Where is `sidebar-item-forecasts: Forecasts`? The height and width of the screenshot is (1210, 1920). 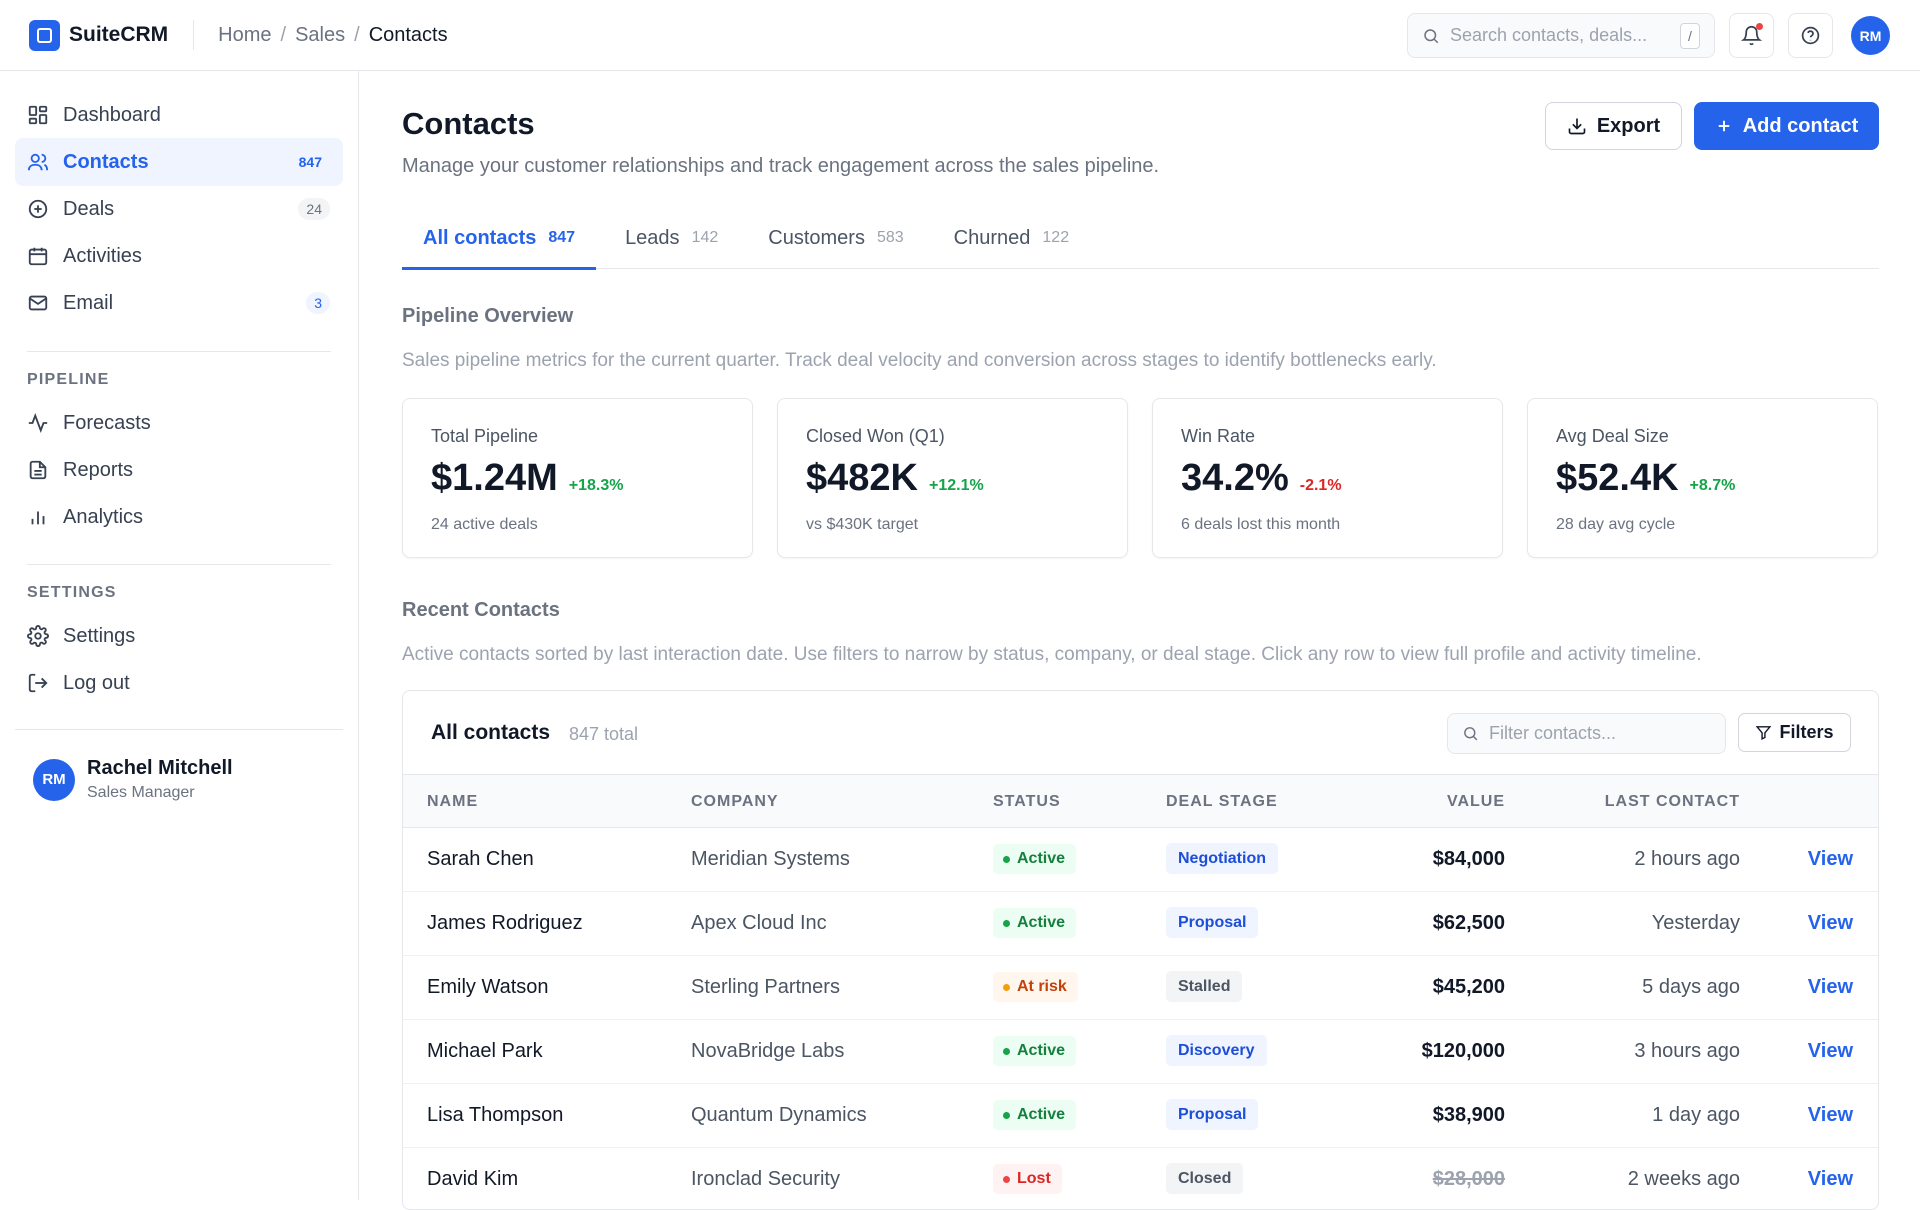 sidebar-item-forecasts: Forecasts is located at coordinates (179, 423).